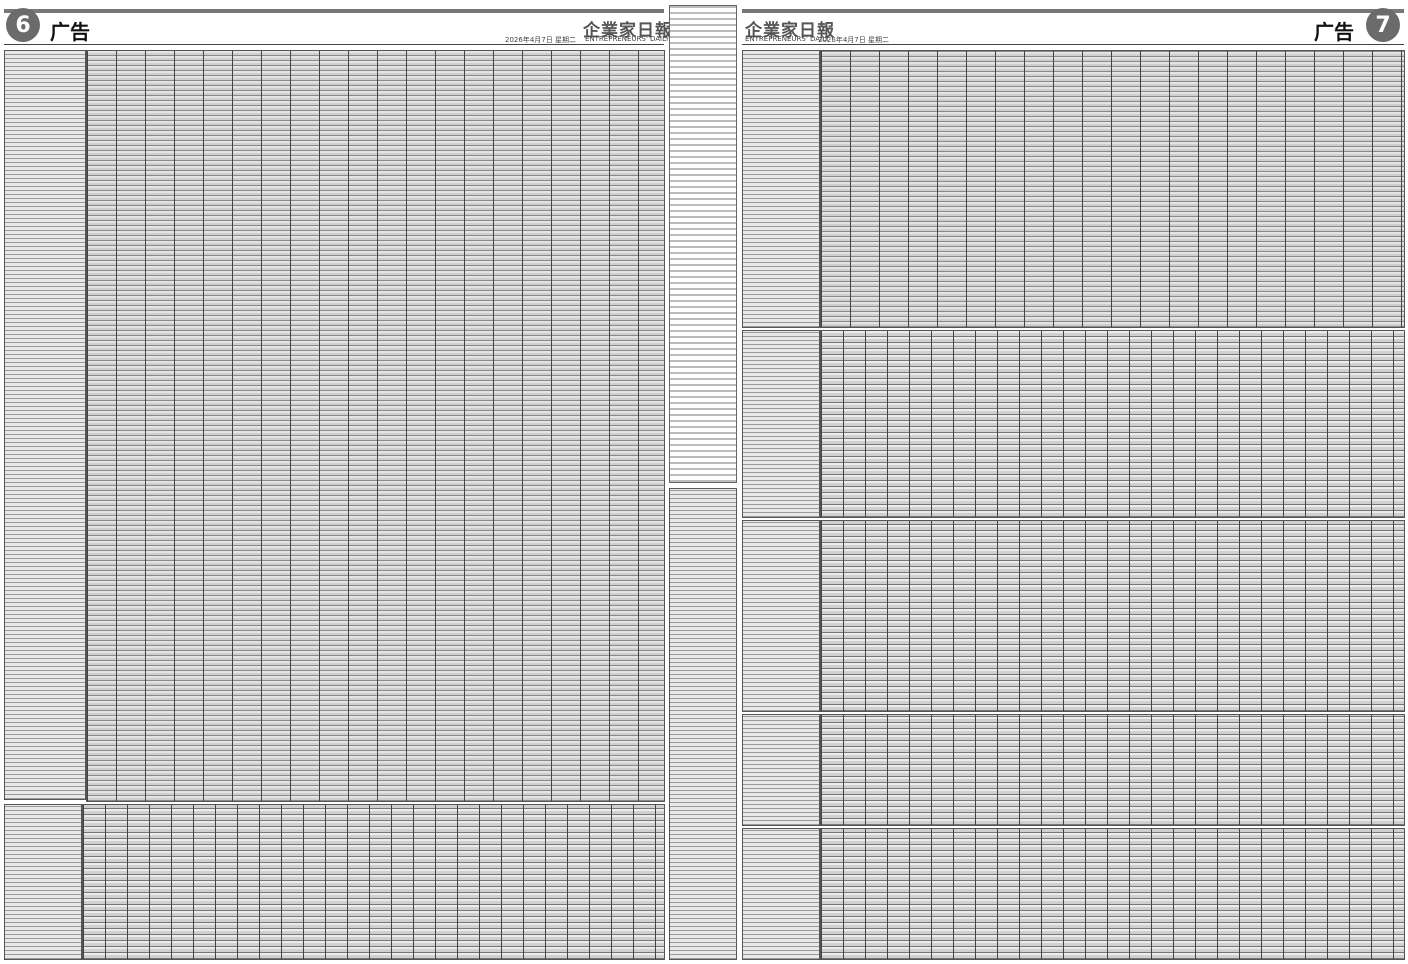 The width and height of the screenshot is (1408, 964). What do you see at coordinates (23, 25) in the screenshot?
I see `page-number: 6` at bounding box center [23, 25].